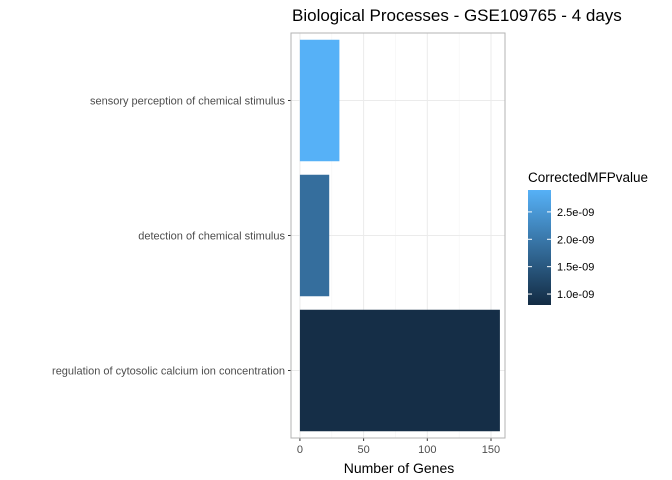  I want to click on legend-tick-label: 1.0e-09, so click(575, 295).